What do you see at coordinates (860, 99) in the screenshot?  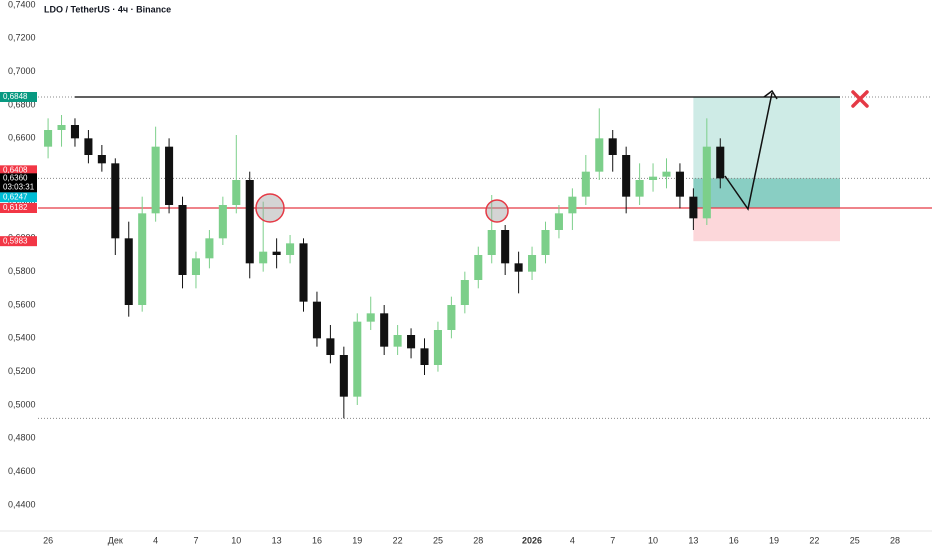 I see `cross-mark` at bounding box center [860, 99].